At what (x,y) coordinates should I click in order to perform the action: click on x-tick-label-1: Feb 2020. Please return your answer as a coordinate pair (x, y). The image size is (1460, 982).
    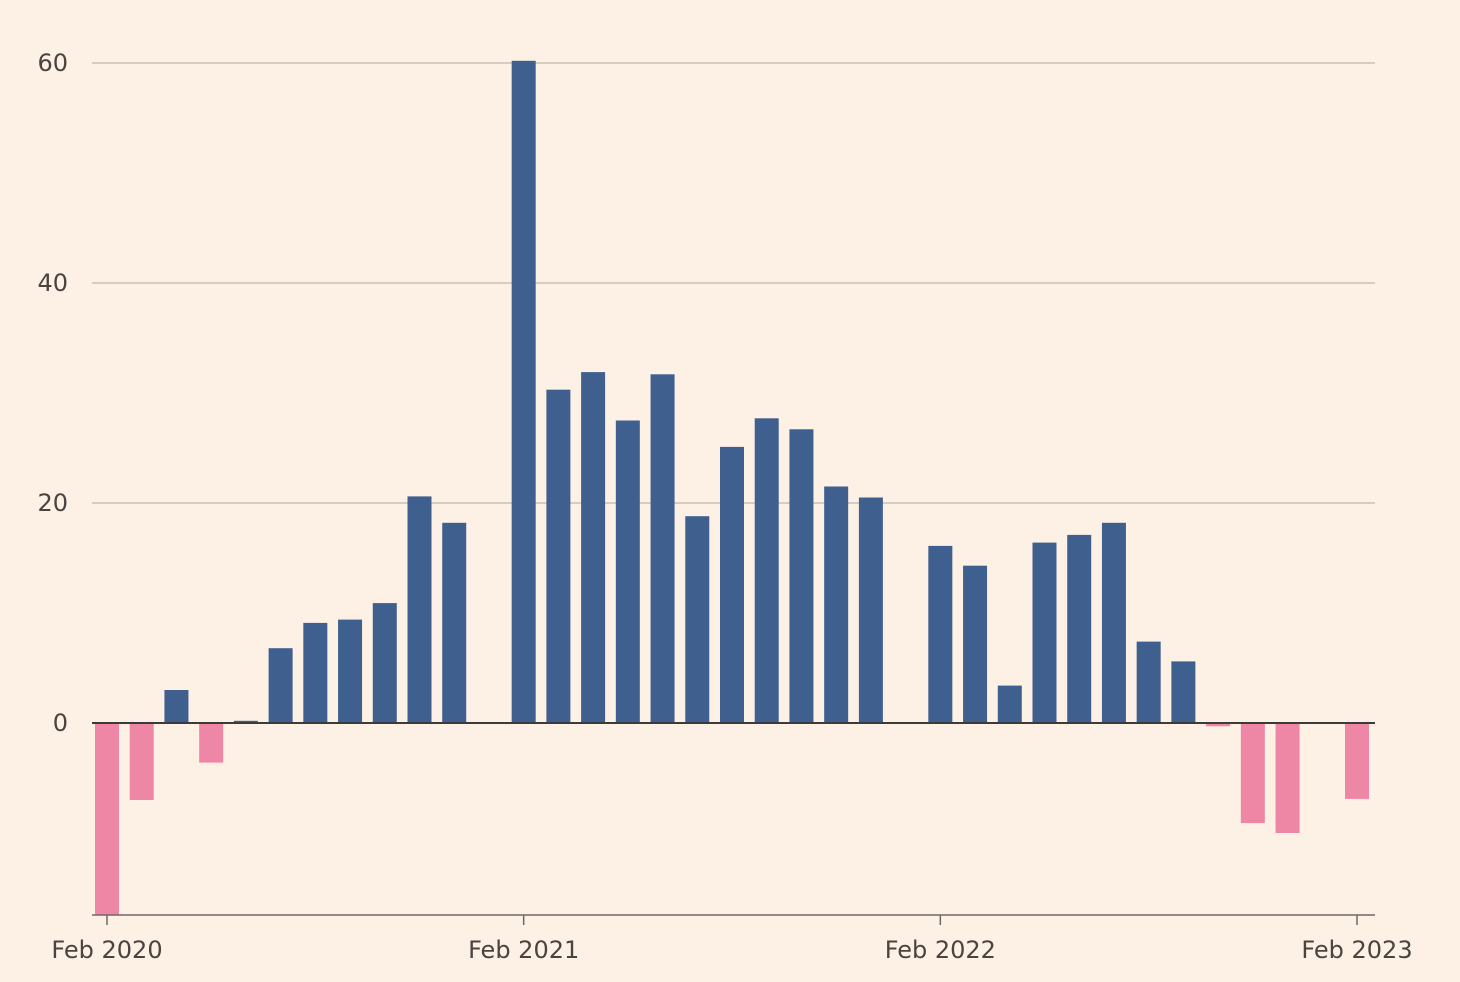
    Looking at the image, I should click on (106, 950).